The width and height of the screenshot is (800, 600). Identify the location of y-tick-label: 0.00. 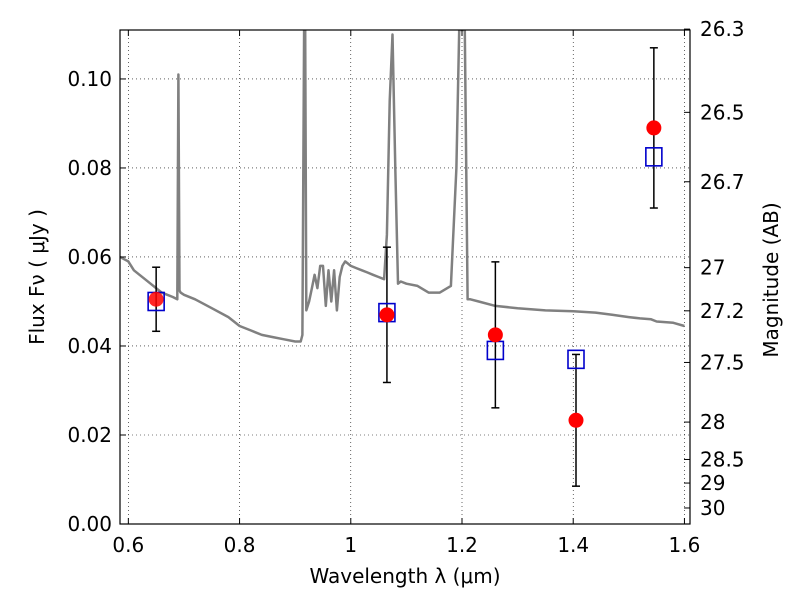
(89, 524).